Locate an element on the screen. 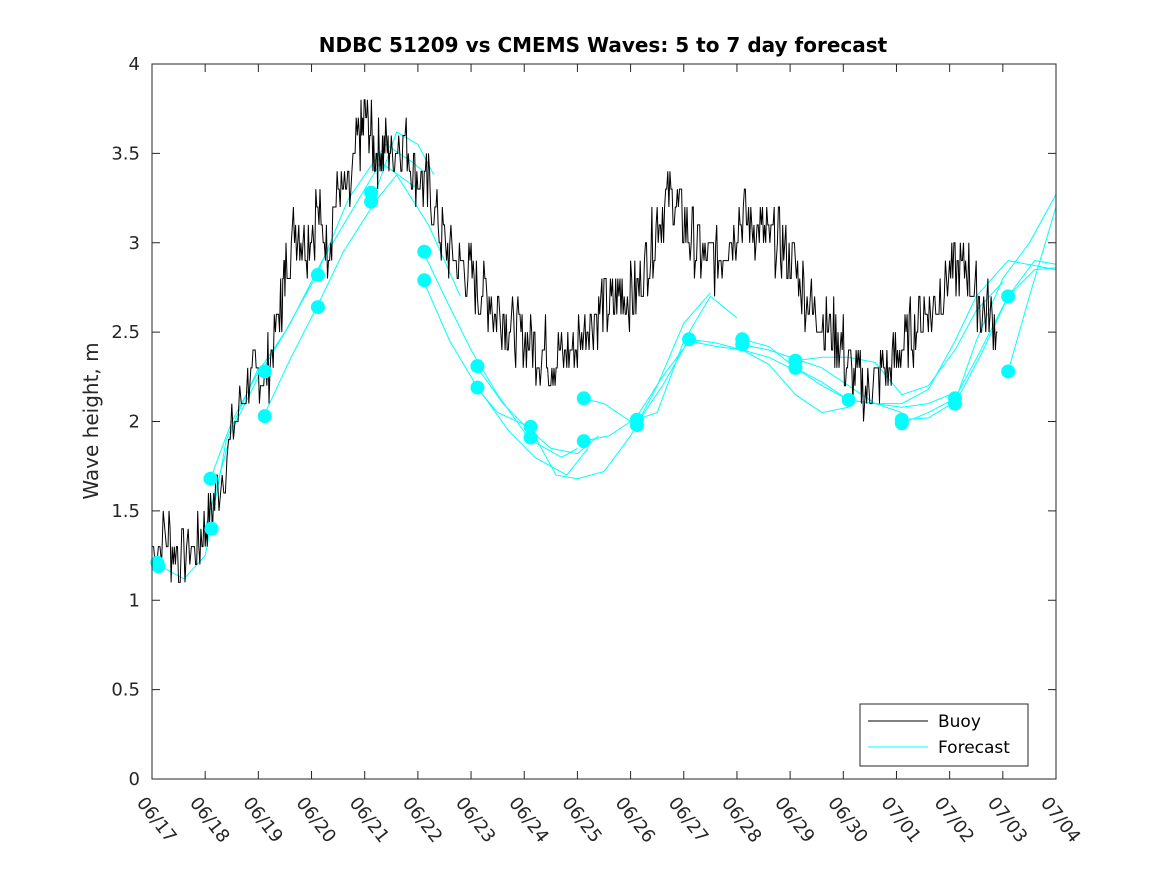  legend-forecast-label: Forecast is located at coordinates (974, 748).